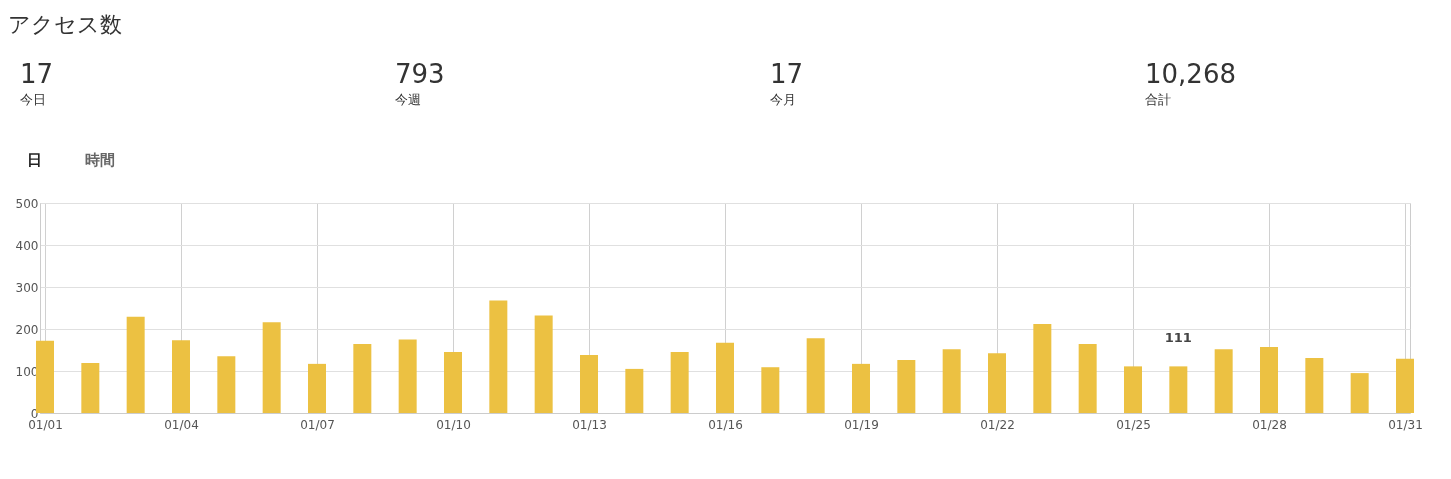 This screenshot has height=479, width=1451. What do you see at coordinates (27, 245) in the screenshot?
I see `y-tick-label: 400` at bounding box center [27, 245].